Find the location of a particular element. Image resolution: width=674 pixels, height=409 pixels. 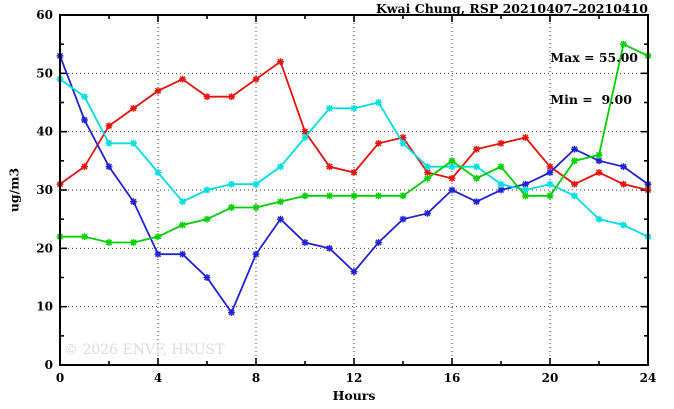

x-tick-label: 8 is located at coordinates (256, 378).